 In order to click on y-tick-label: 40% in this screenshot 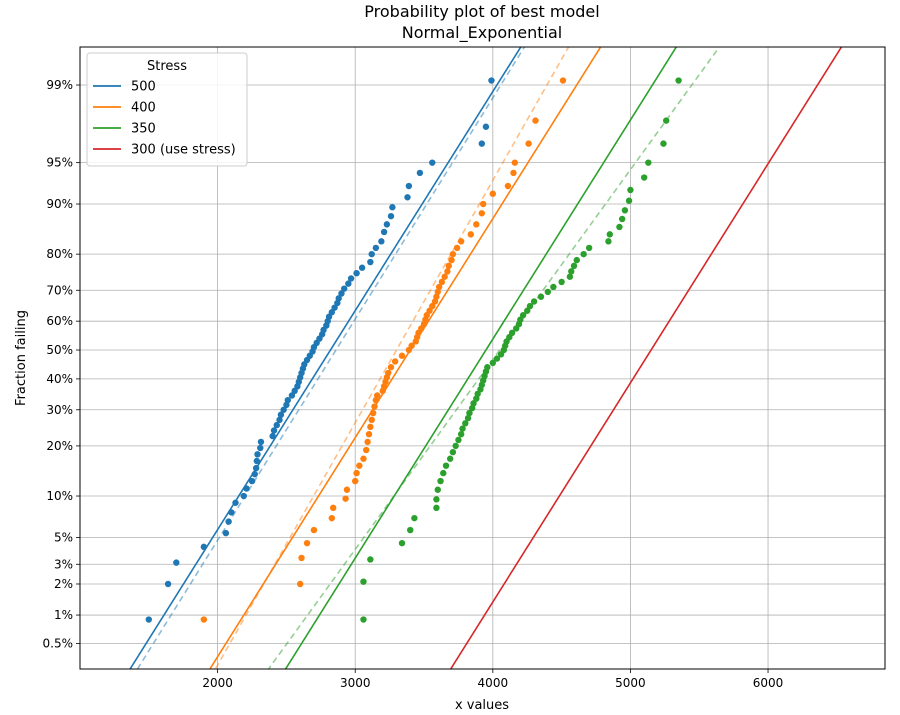, I will do `click(59, 379)`.